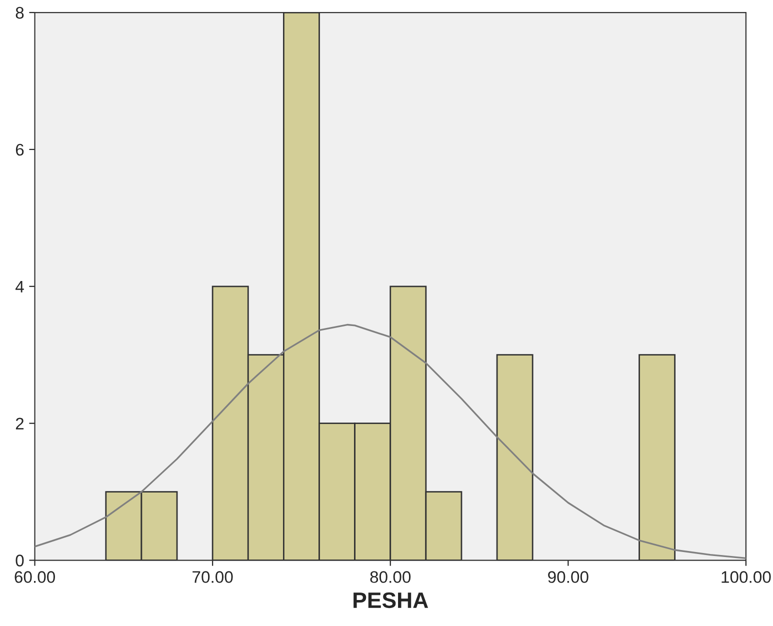 This screenshot has height=626, width=773. Describe the element at coordinates (20, 150) in the screenshot. I see `y-tick-label: 6` at that location.